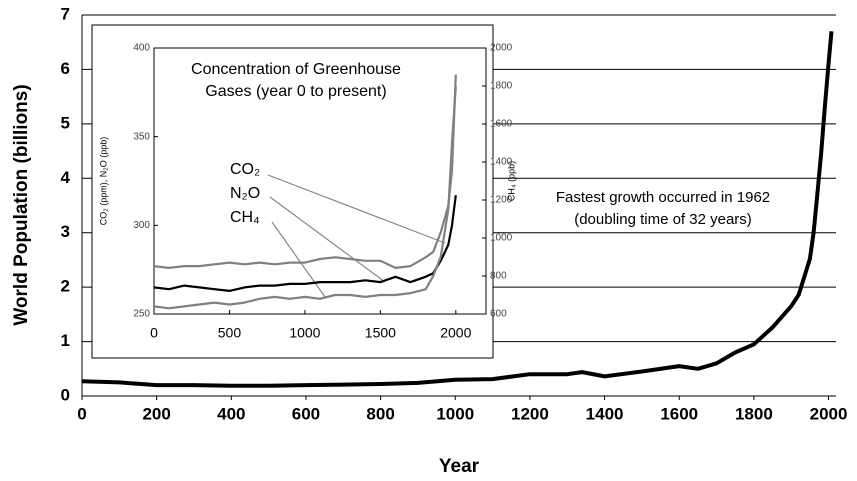  What do you see at coordinates (663, 197) in the screenshot?
I see `annotation: Fastest growth occurred in 1962` at bounding box center [663, 197].